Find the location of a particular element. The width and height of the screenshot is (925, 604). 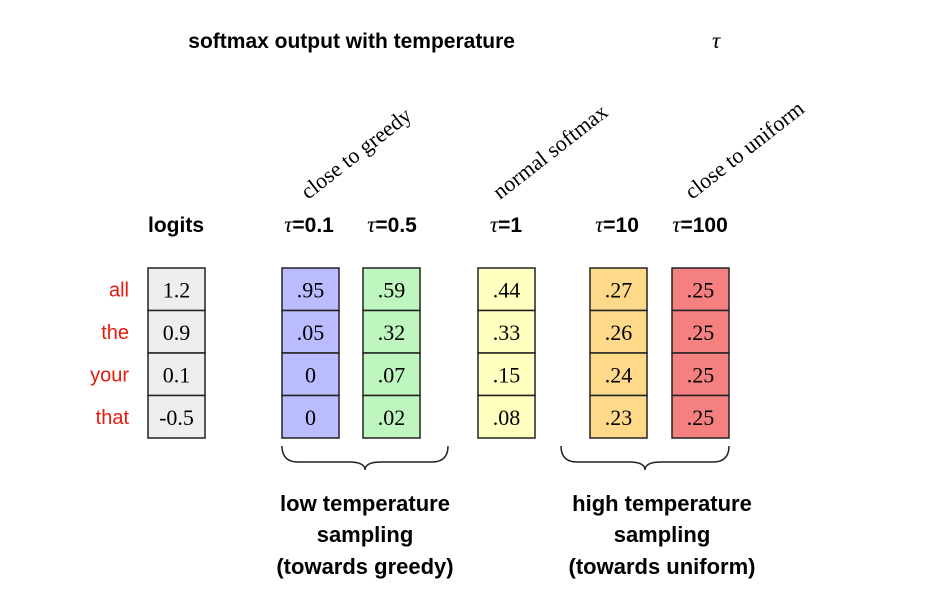

prob-value: .32 is located at coordinates (392, 332).